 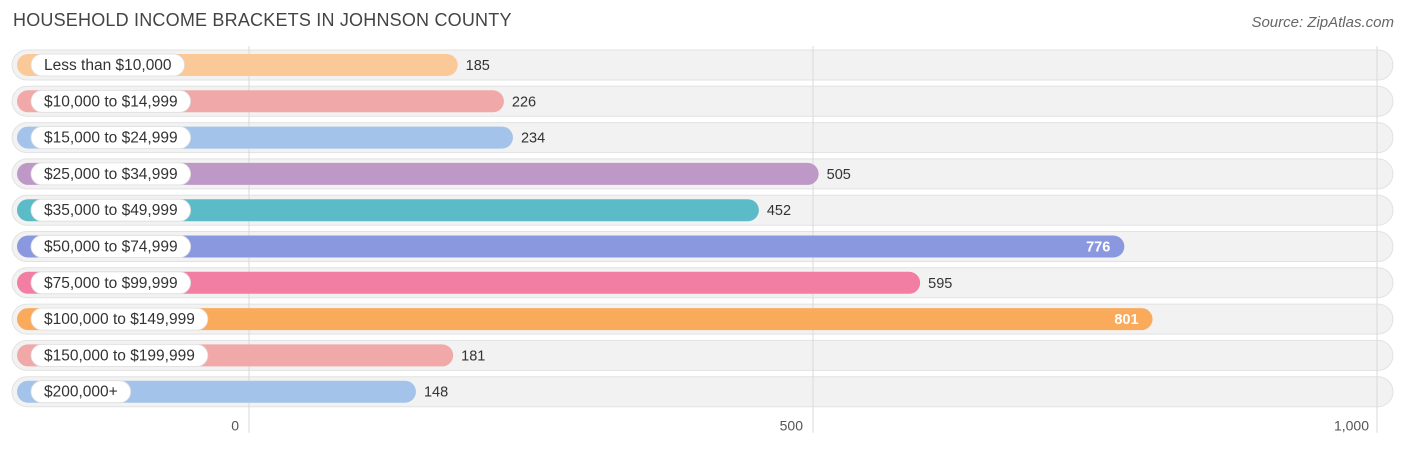 I want to click on source-label: Source: ZipAtlas.com, so click(x=1322, y=22).